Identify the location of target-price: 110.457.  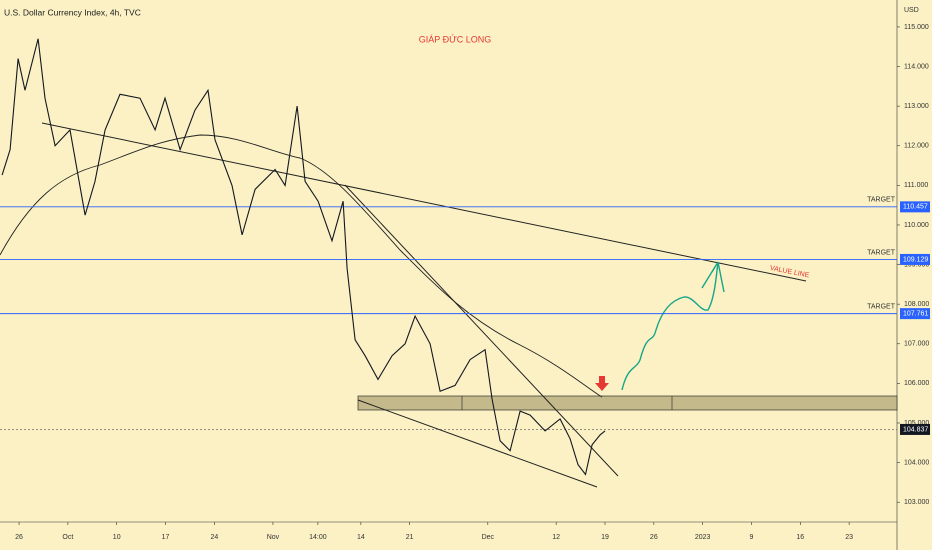
(915, 207).